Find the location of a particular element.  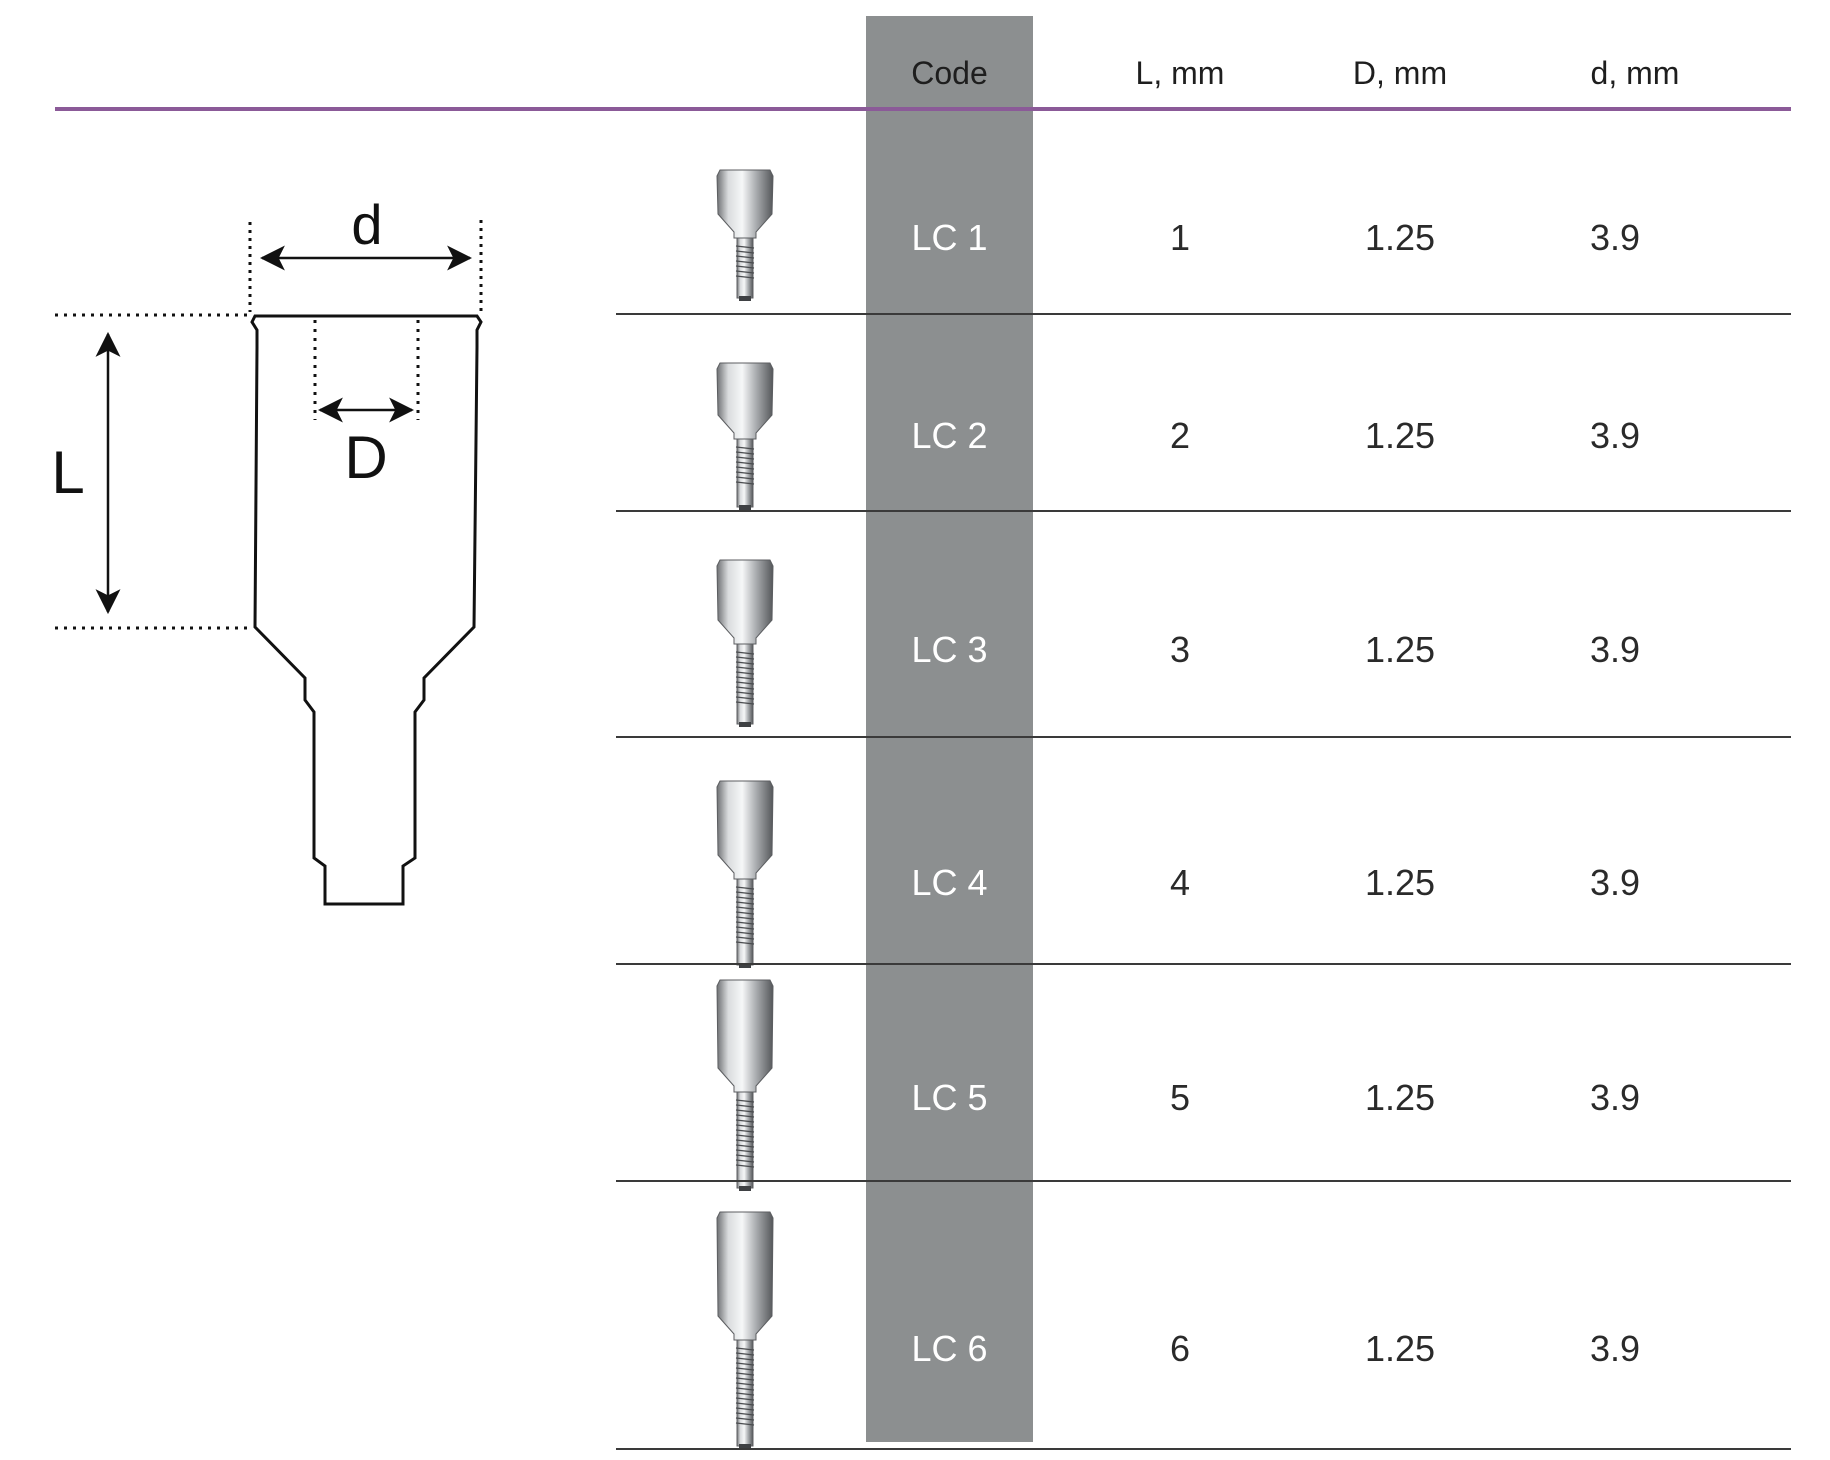

dimension-diagram: d D L is located at coordinates (267, 549).